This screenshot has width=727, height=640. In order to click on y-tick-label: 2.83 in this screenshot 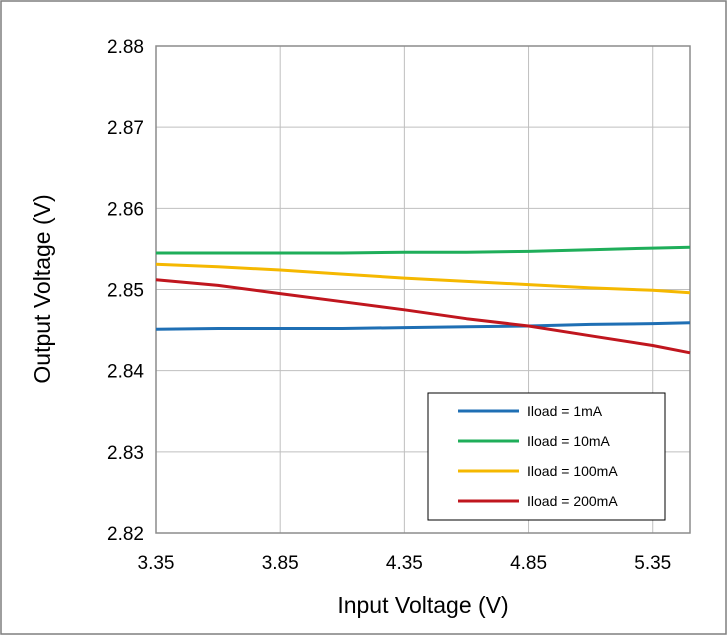, I will do `click(125, 453)`.